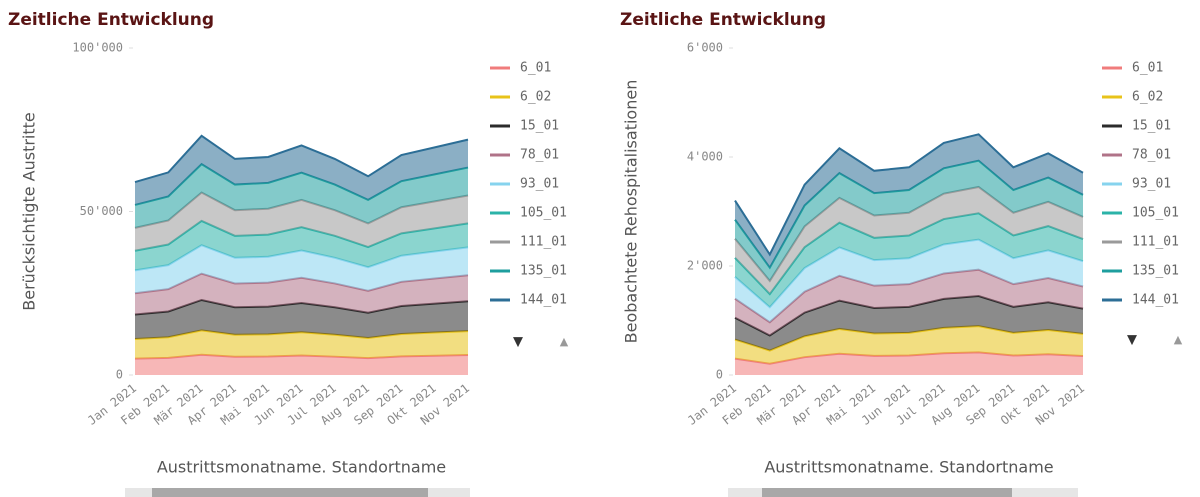  What do you see at coordinates (101, 211) in the screenshot?
I see `y-tick-label: 50'000` at bounding box center [101, 211].